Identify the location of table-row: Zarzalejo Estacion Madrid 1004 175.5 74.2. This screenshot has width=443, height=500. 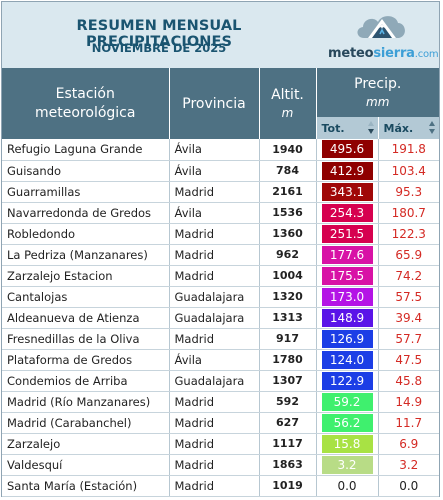
(220, 276).